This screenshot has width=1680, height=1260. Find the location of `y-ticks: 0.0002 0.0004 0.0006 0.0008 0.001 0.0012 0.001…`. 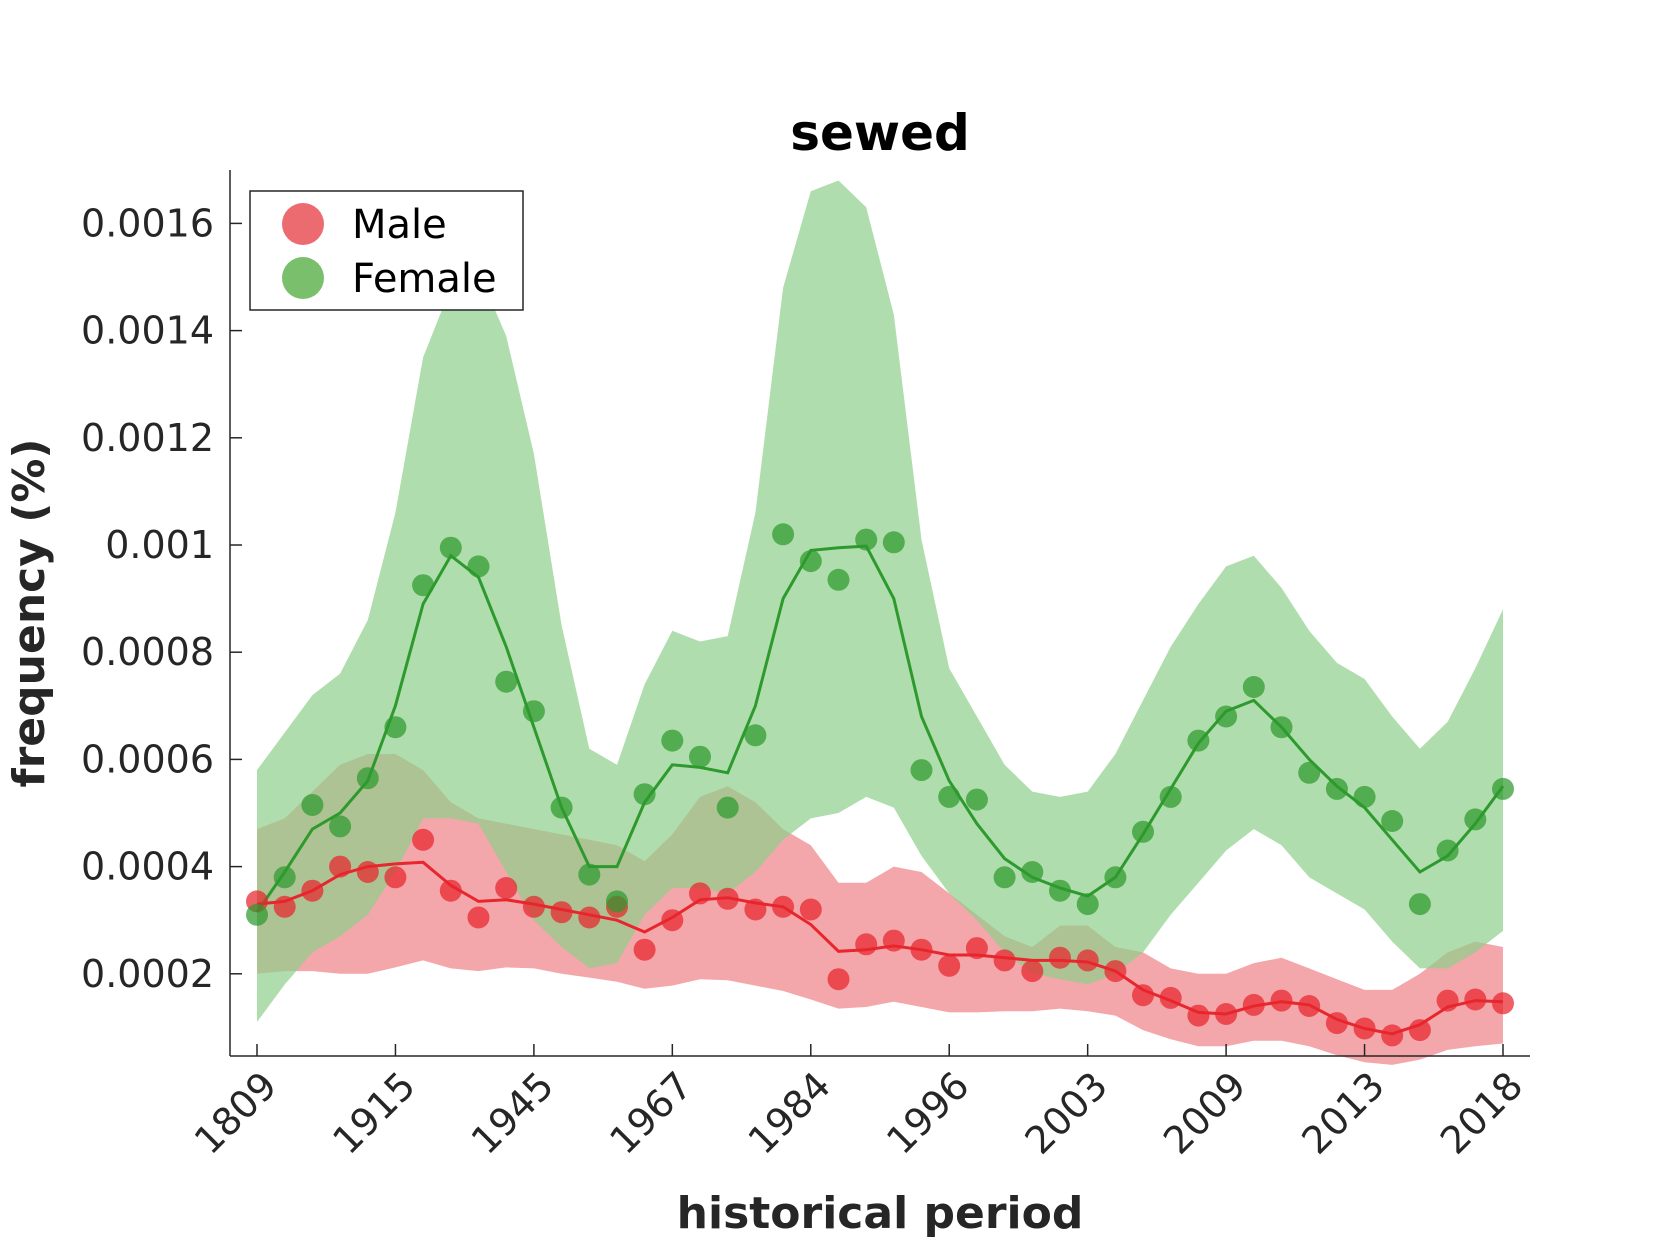

y-ticks: 0.0002 0.0004 0.0006 0.0008 0.001 0.0012 0.001… is located at coordinates (161, 598).